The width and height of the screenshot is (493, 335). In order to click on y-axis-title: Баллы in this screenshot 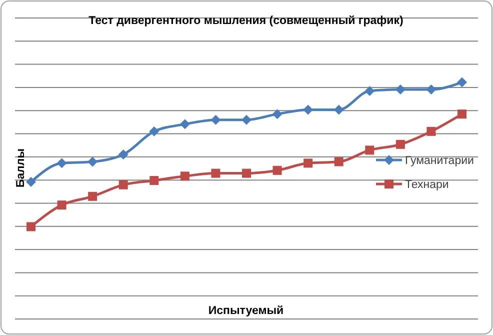, I will do `click(21, 168)`.